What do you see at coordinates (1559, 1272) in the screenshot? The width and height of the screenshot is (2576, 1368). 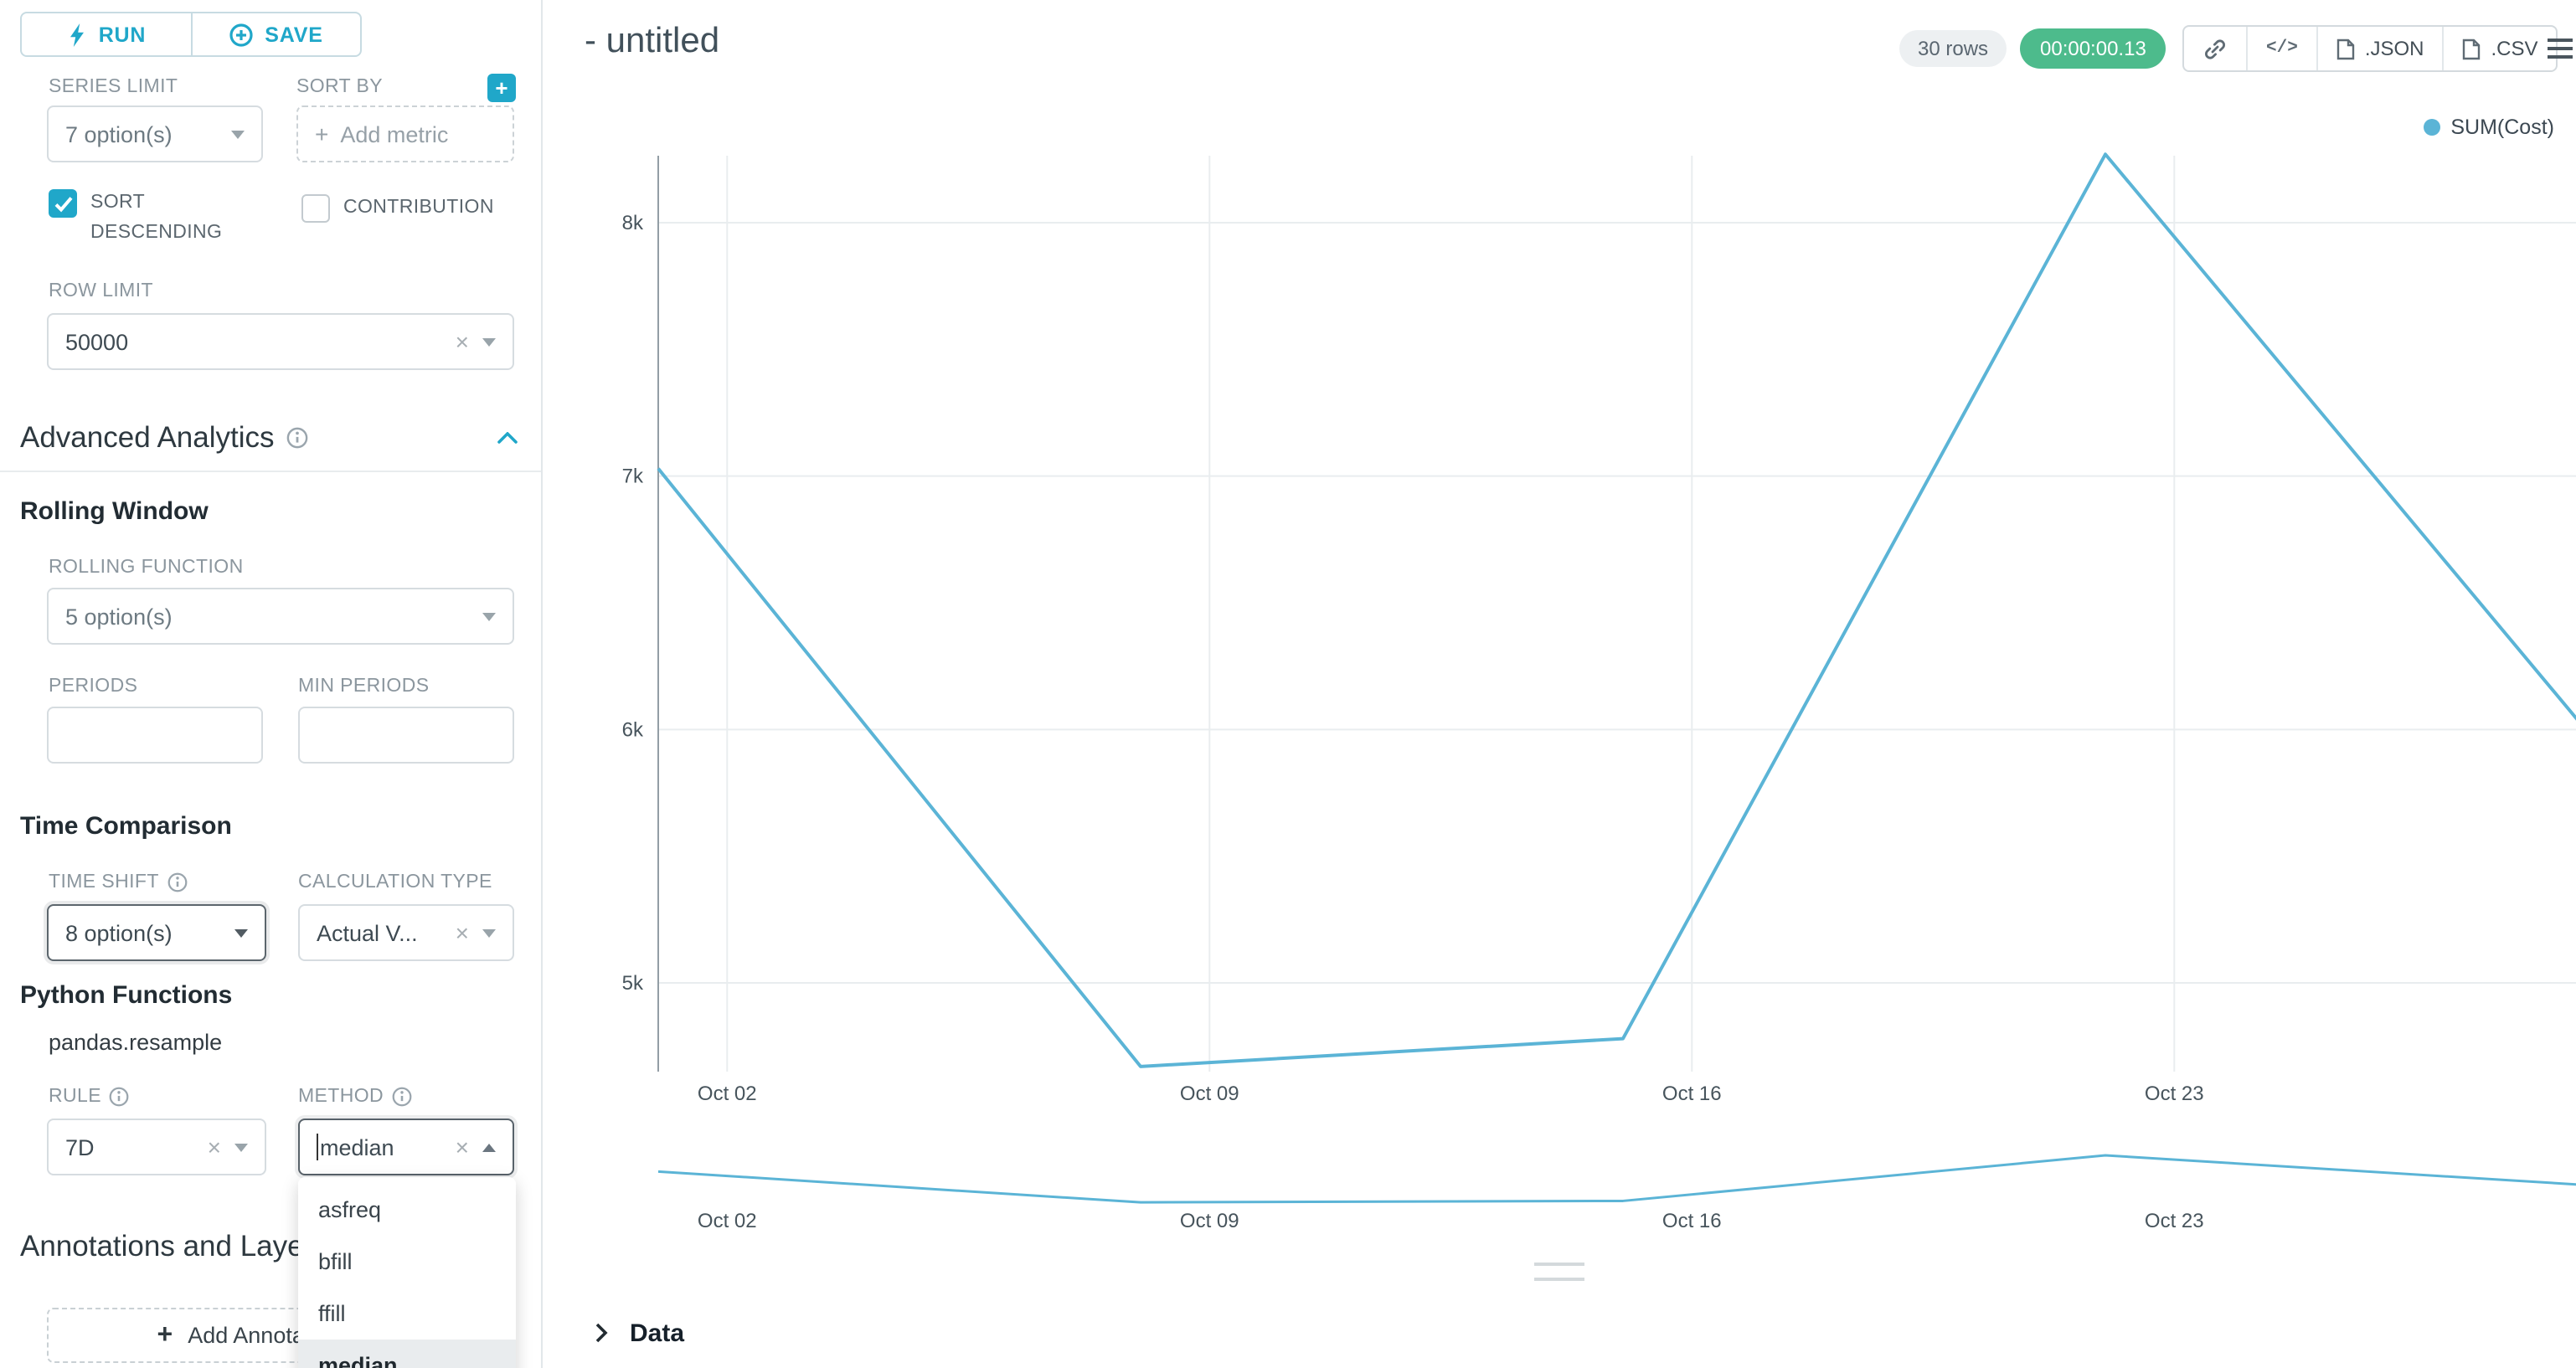 I see `resize-handle` at bounding box center [1559, 1272].